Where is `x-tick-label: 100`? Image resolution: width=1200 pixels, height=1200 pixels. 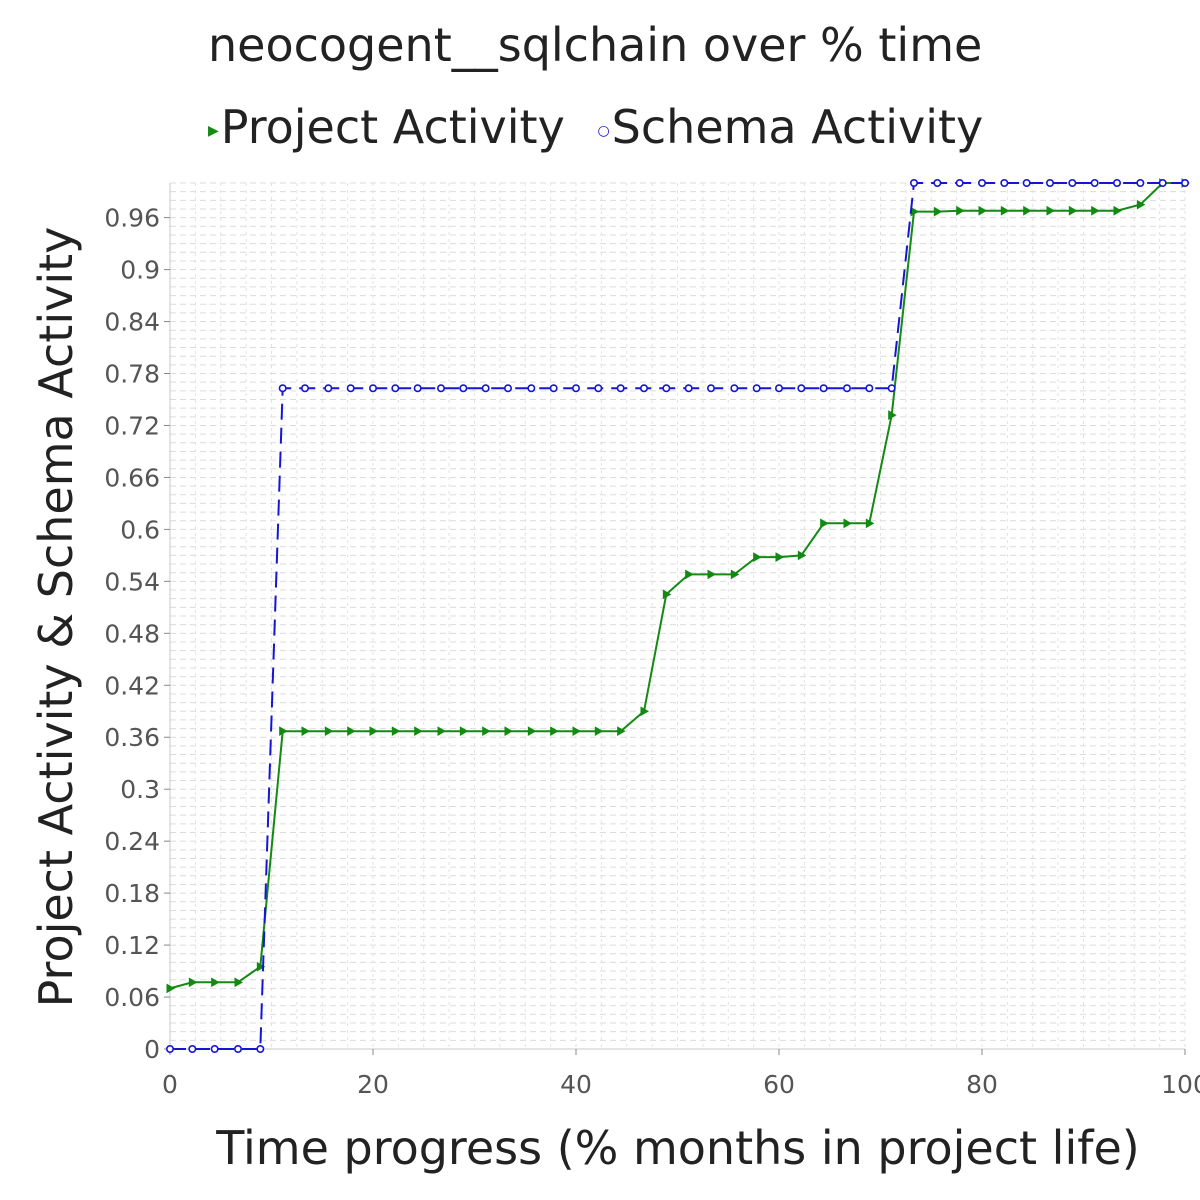 x-tick-label: 100 is located at coordinates (1180, 1084).